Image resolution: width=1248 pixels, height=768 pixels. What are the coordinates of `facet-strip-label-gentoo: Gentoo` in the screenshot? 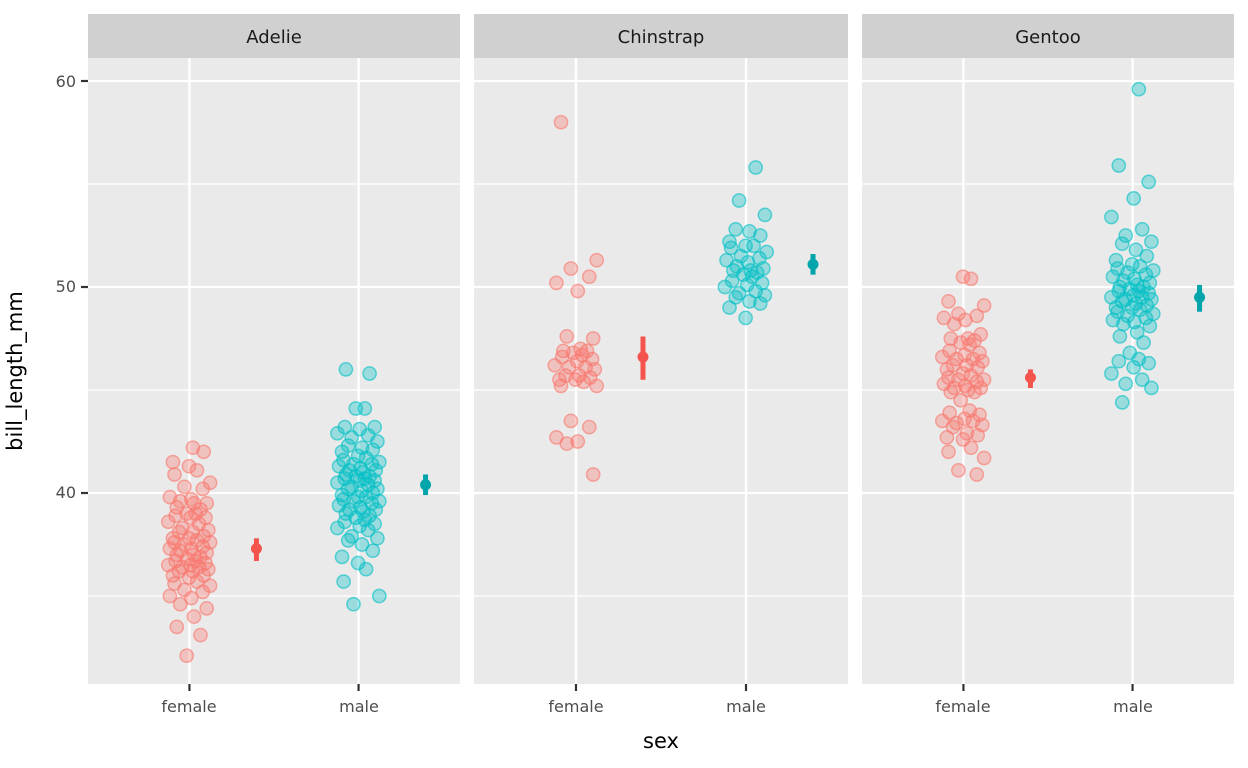 It's located at (1048, 37).